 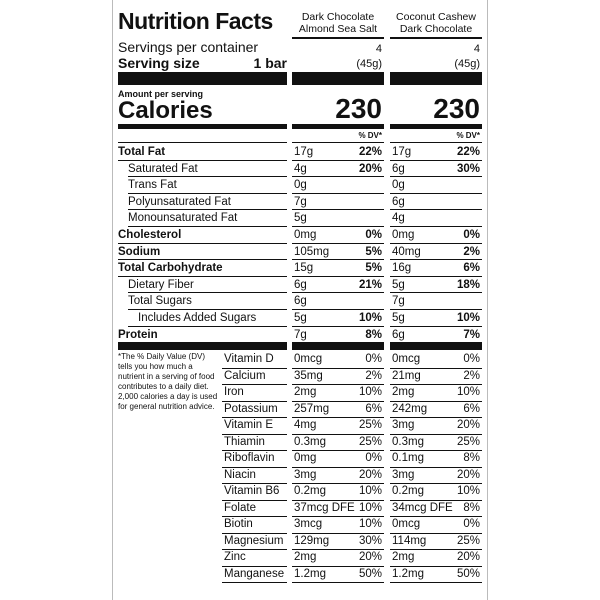 I want to click on dv-header: % DV*, so click(x=468, y=135).